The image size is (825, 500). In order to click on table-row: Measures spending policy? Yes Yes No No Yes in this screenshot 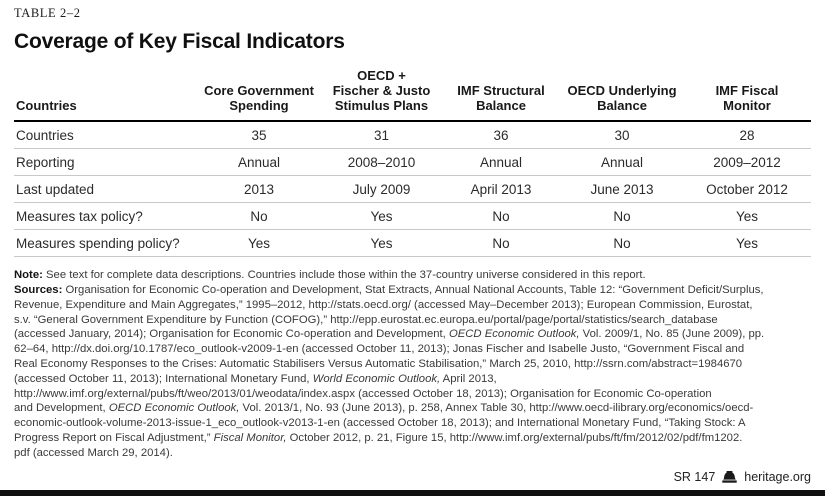, I will do `click(412, 243)`.